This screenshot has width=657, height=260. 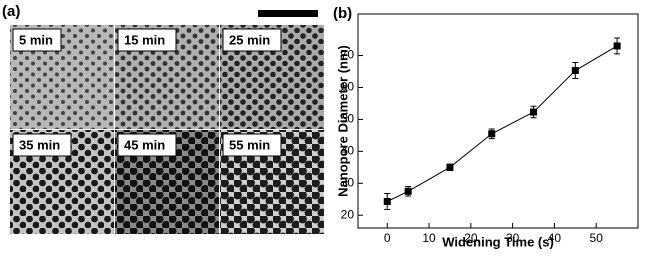 I want to click on scale-bar, so click(x=288, y=13).